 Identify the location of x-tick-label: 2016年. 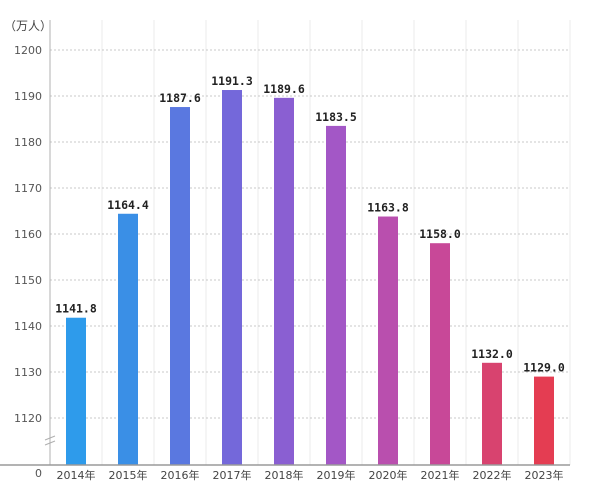
(180, 475).